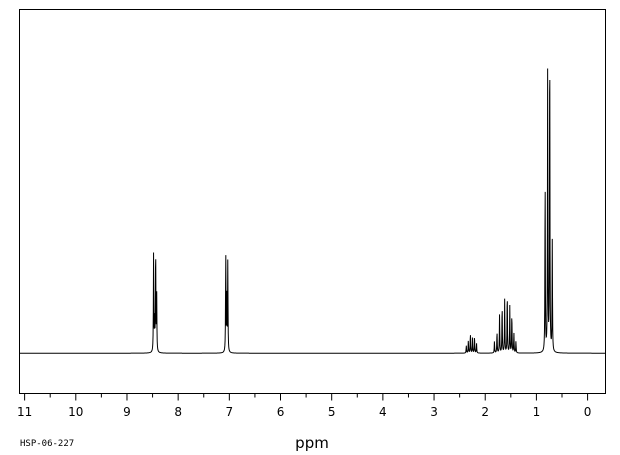  Describe the element at coordinates (588, 412) in the screenshot. I see `x-tick-label: 0` at that location.